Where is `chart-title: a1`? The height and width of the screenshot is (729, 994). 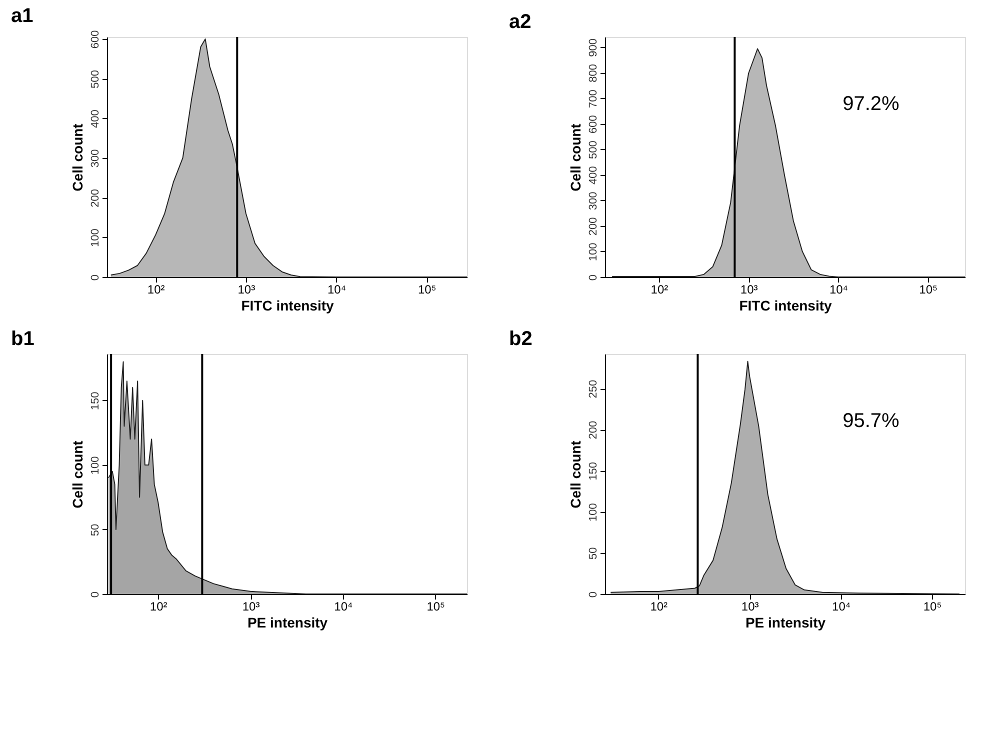
chart-title: a1 is located at coordinates (22, 15).